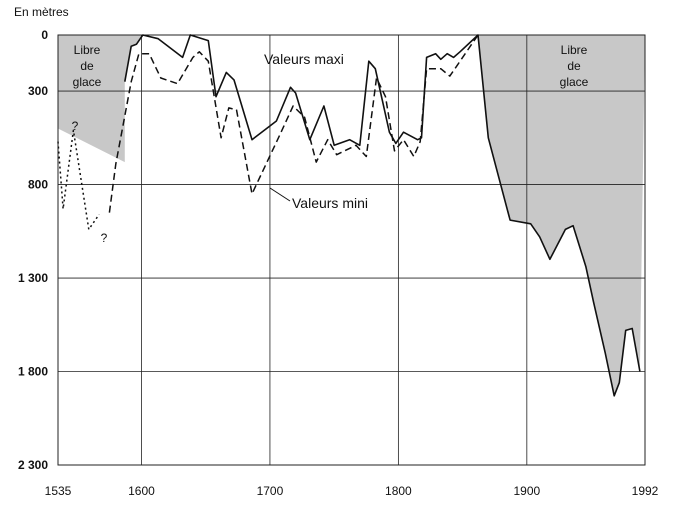 This screenshot has height=512, width=680. Describe the element at coordinates (304, 59) in the screenshot. I see `series-label-maxi: Valeurs maxi` at that location.